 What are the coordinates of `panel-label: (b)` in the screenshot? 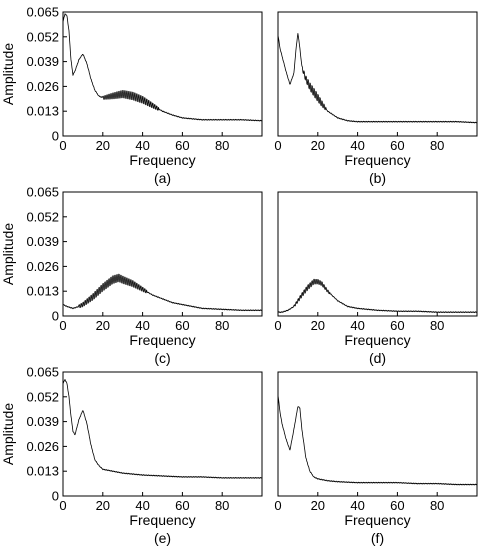 It's located at (377, 178).